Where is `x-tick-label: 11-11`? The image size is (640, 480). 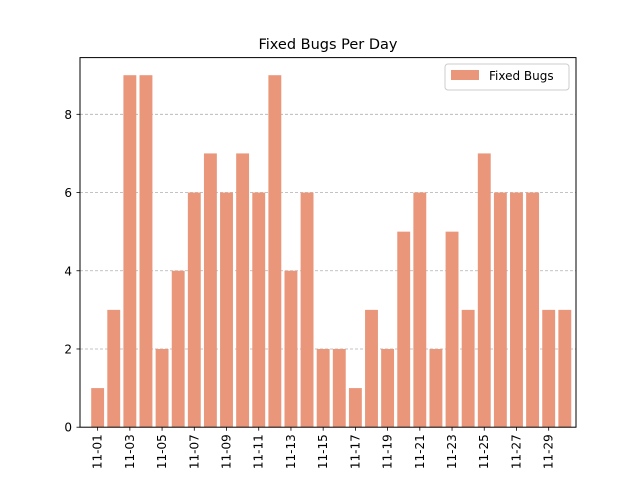
x-tick-label: 11-11 is located at coordinates (259, 451).